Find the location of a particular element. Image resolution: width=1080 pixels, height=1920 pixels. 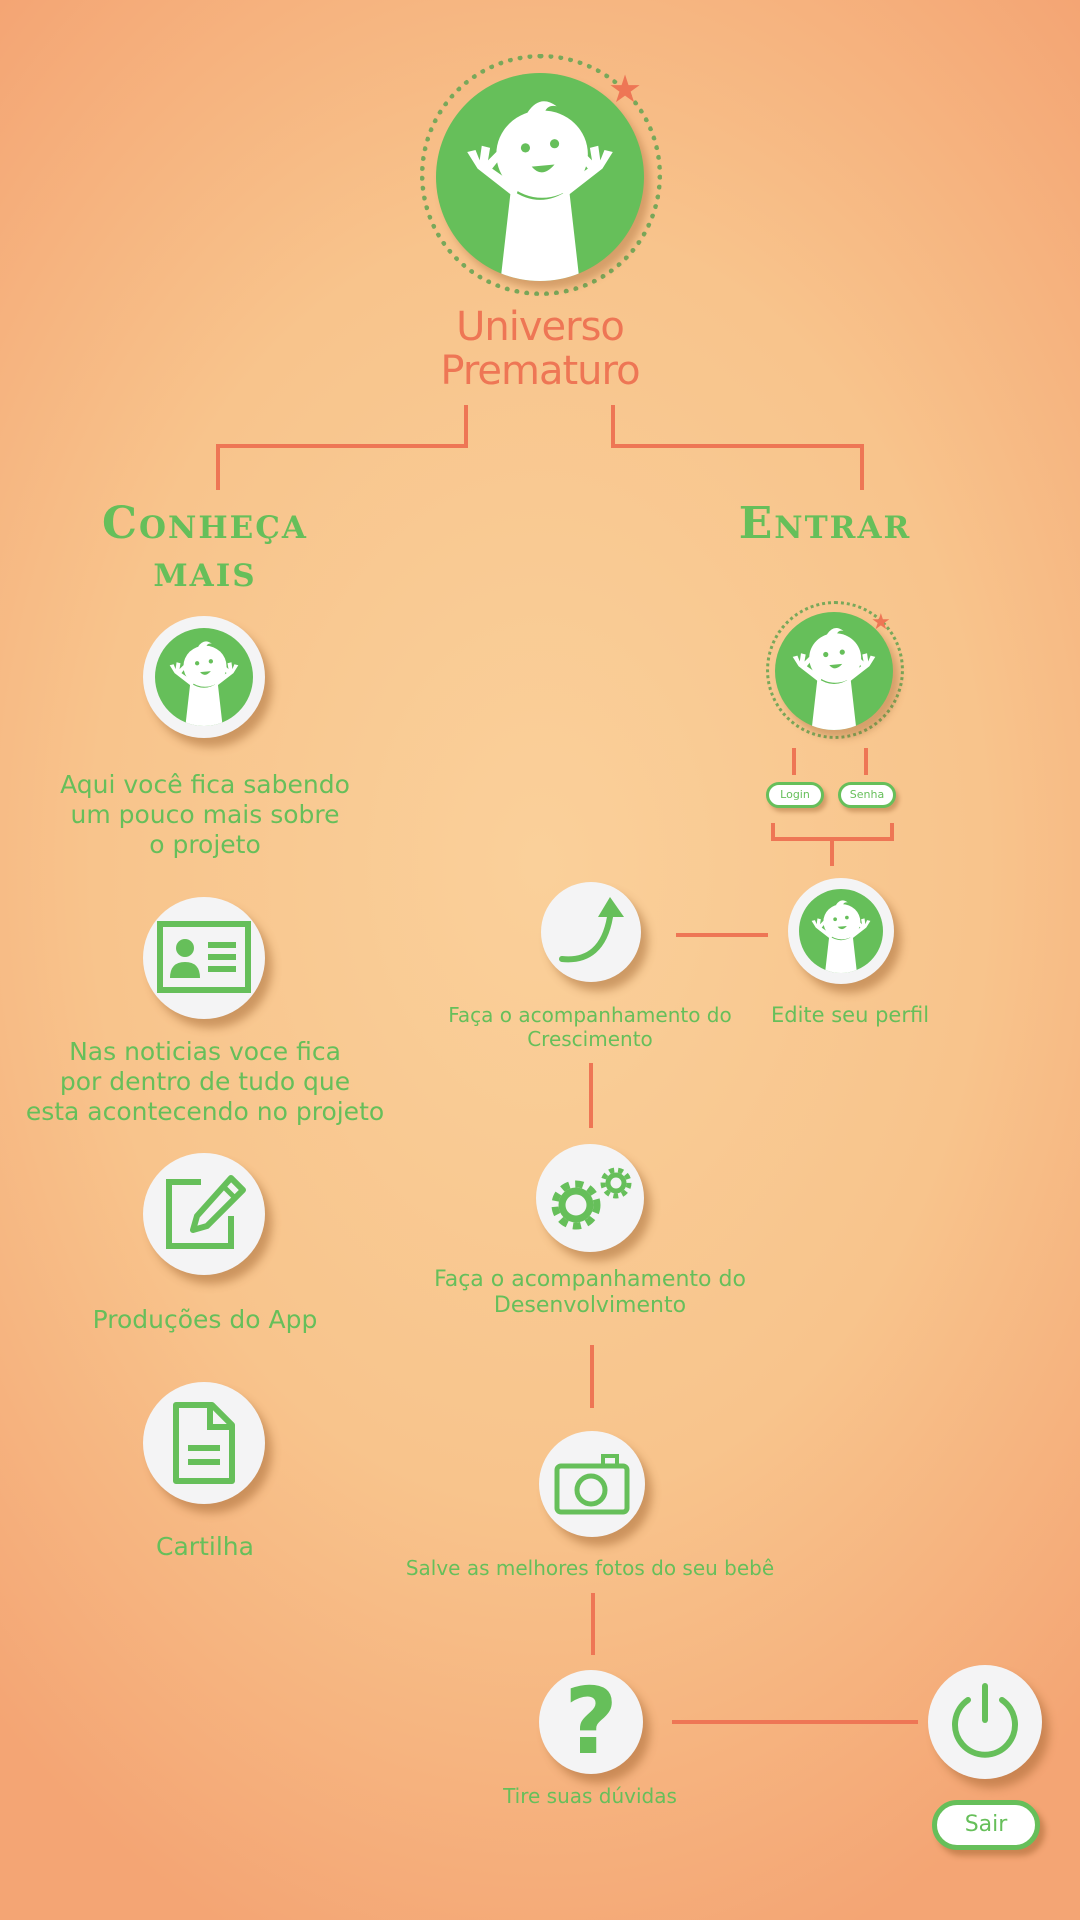

photos-label: Salve as melhores fotos do seu bebê is located at coordinates (590, 1568).